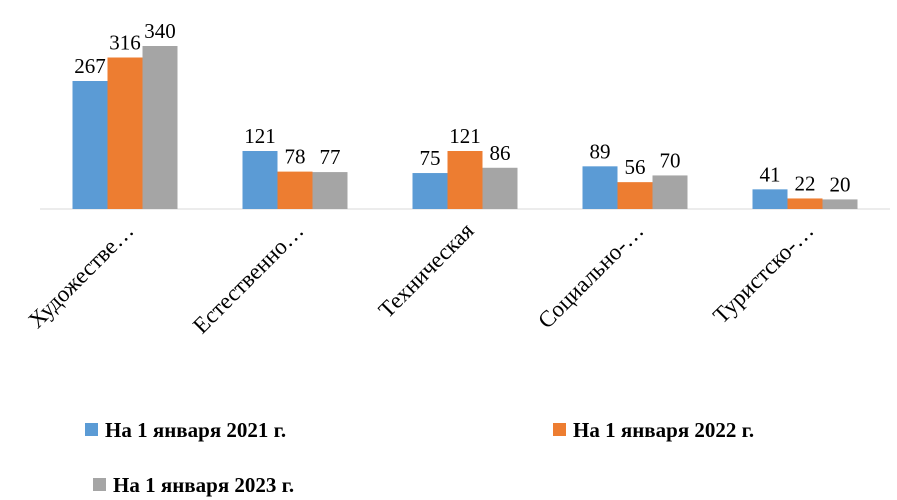  Describe the element at coordinates (670, 160) in the screenshot. I see `data-label: 70` at that location.